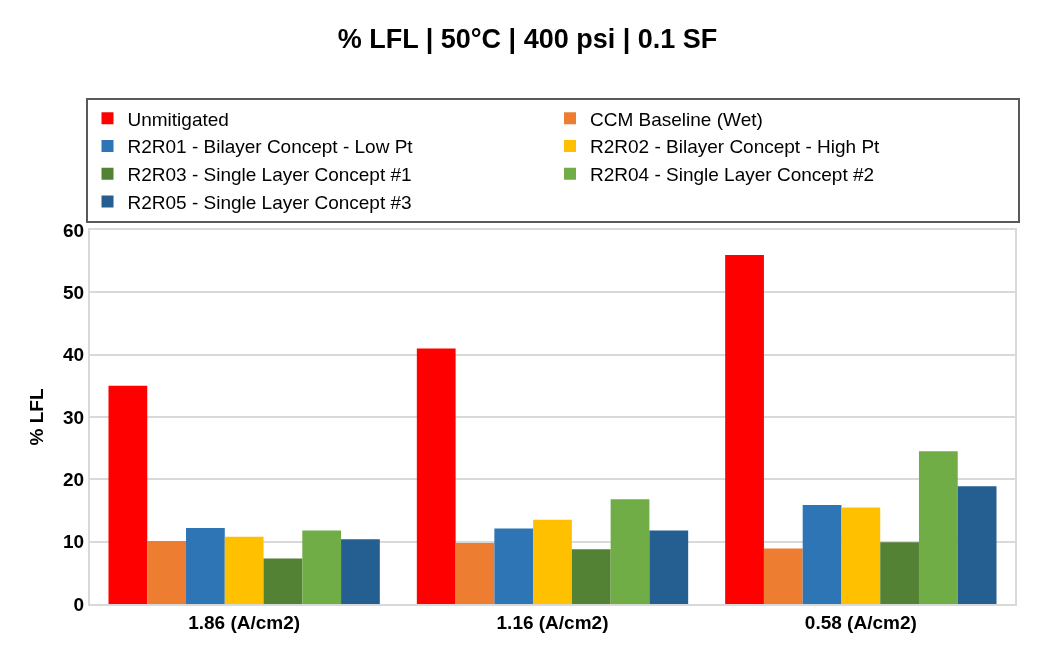 The height and width of the screenshot is (654, 1055). I want to click on y-tick-label: 20, so click(74, 479).